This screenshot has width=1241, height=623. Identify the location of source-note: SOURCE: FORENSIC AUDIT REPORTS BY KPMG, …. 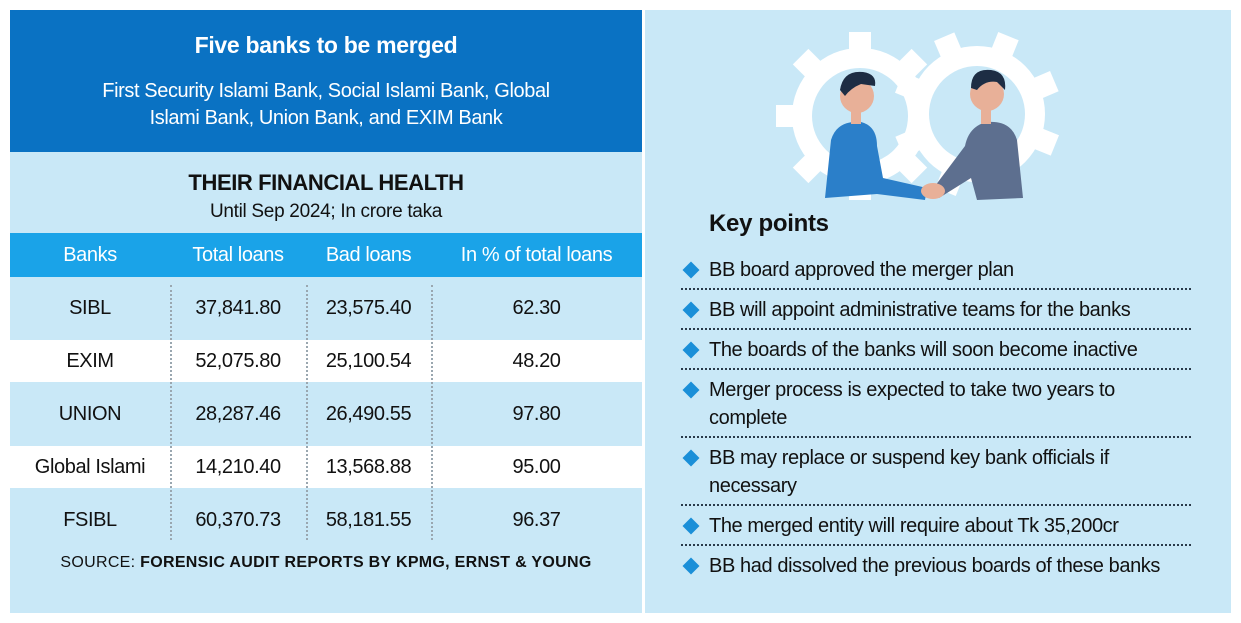
(326, 563).